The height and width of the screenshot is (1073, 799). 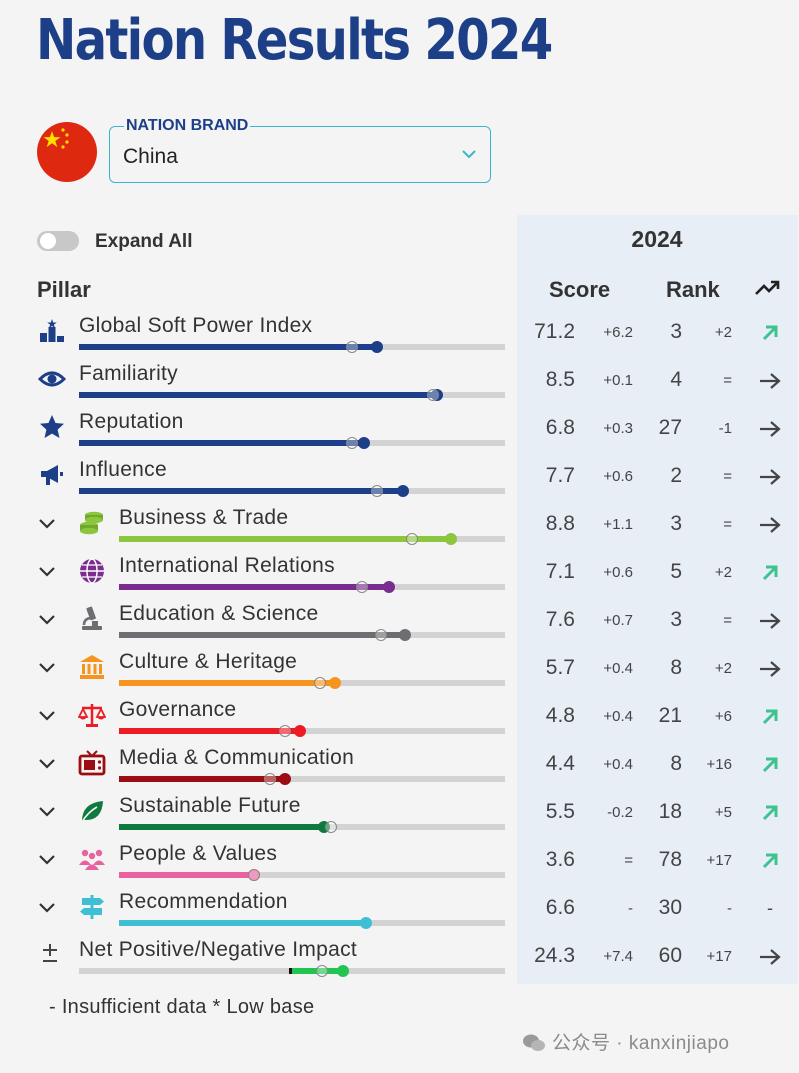 I want to click on rank-value: 30, so click(x=670, y=907).